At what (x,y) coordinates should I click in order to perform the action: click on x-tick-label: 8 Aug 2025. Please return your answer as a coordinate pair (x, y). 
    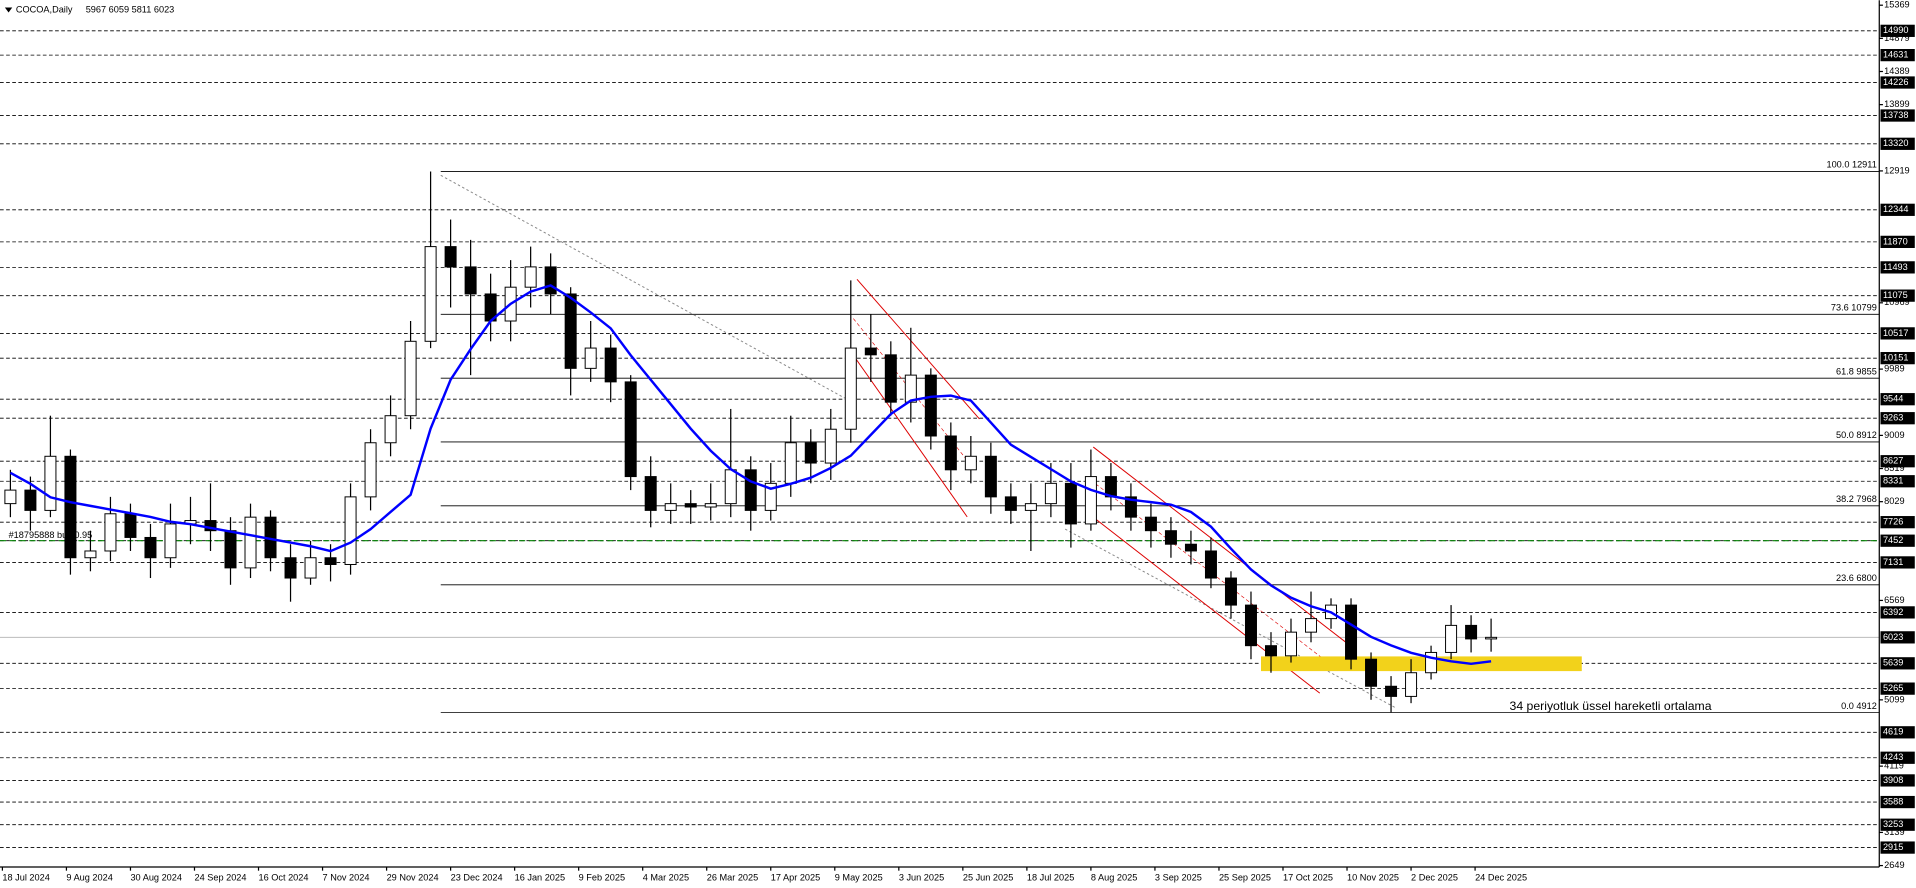
    Looking at the image, I should click on (1114, 877).